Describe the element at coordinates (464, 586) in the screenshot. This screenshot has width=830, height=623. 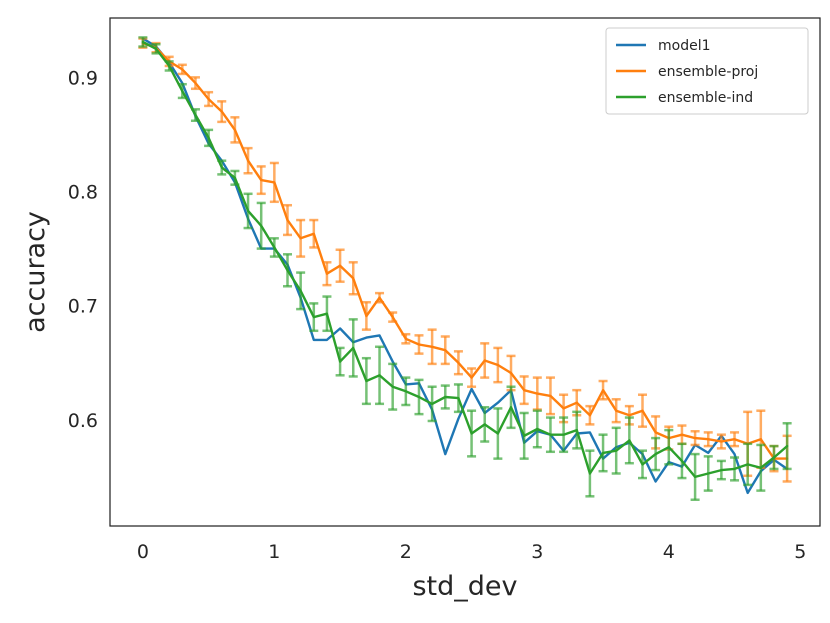
I see `x-axis-label: std_dev` at that location.